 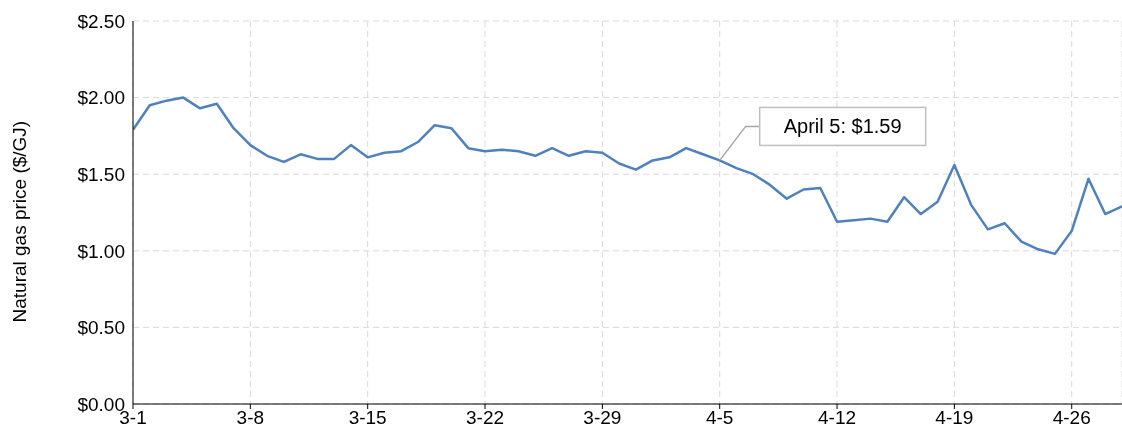 What do you see at coordinates (101, 328) in the screenshot?
I see `y-tick-label: $0.50` at bounding box center [101, 328].